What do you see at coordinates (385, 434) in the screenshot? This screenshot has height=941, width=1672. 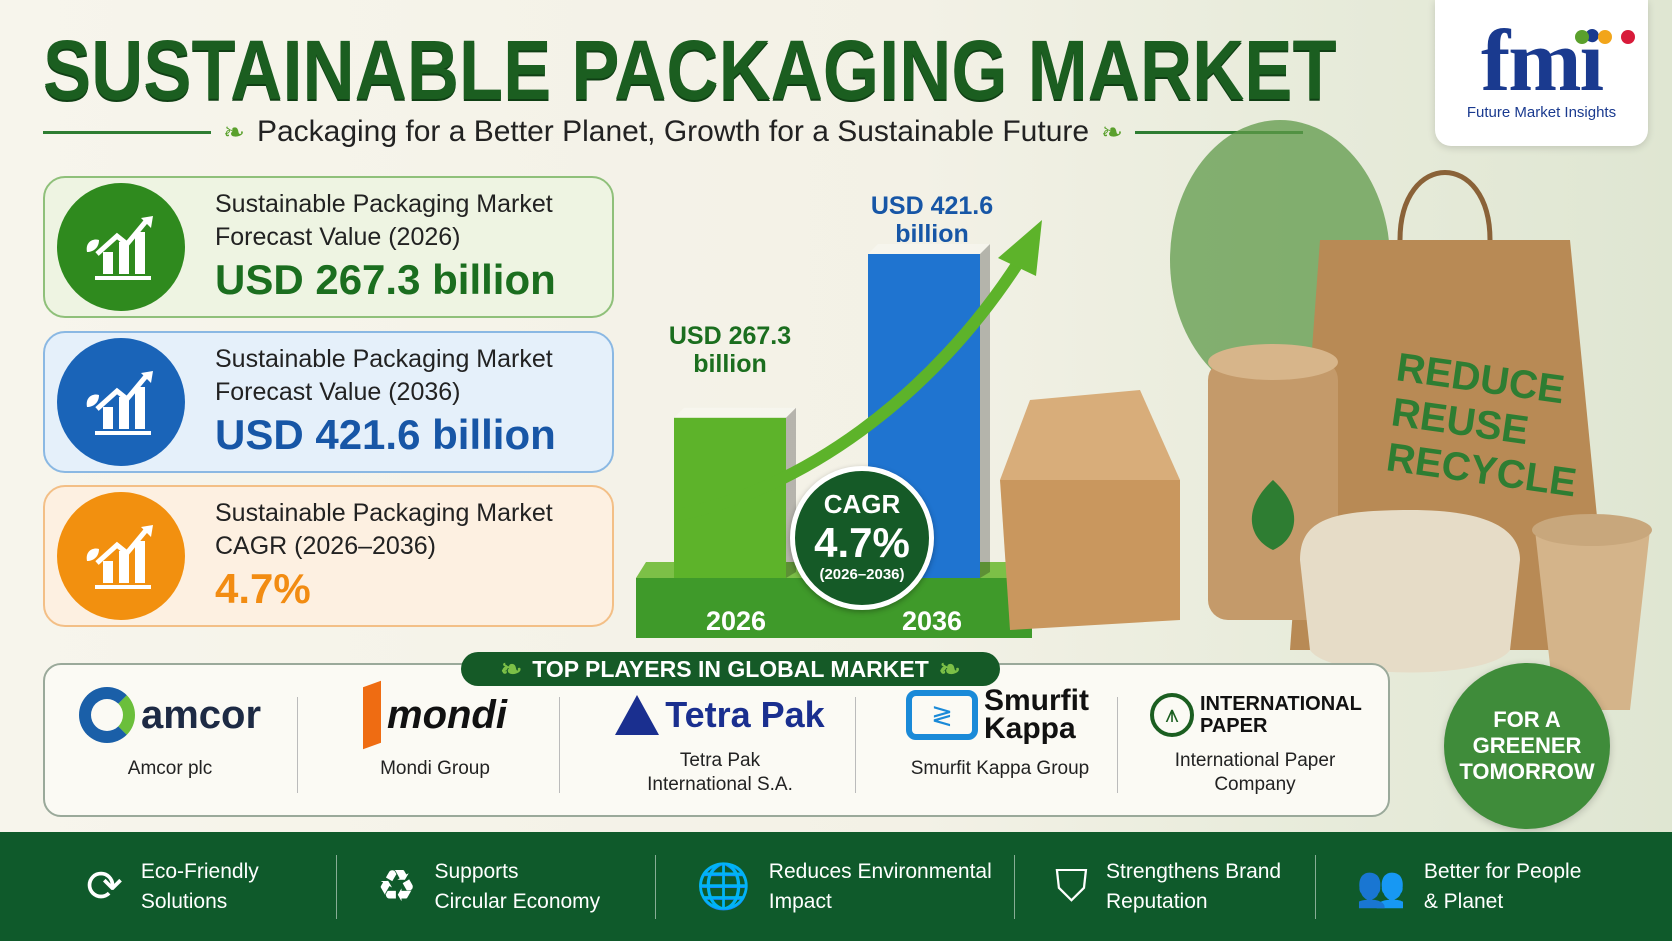 I see `card-value: USD 421.6 billion` at bounding box center [385, 434].